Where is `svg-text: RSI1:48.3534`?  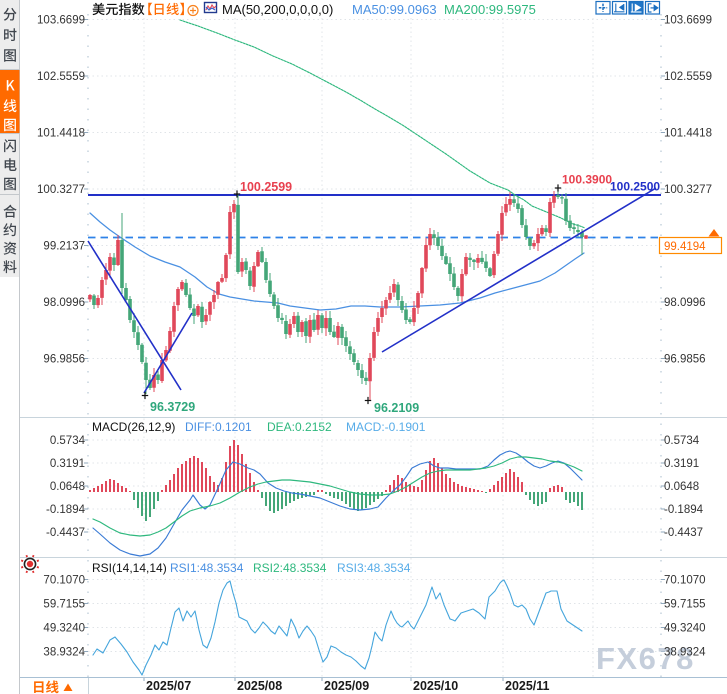
svg-text: RSI1:48.3534 is located at coordinates (207, 568).